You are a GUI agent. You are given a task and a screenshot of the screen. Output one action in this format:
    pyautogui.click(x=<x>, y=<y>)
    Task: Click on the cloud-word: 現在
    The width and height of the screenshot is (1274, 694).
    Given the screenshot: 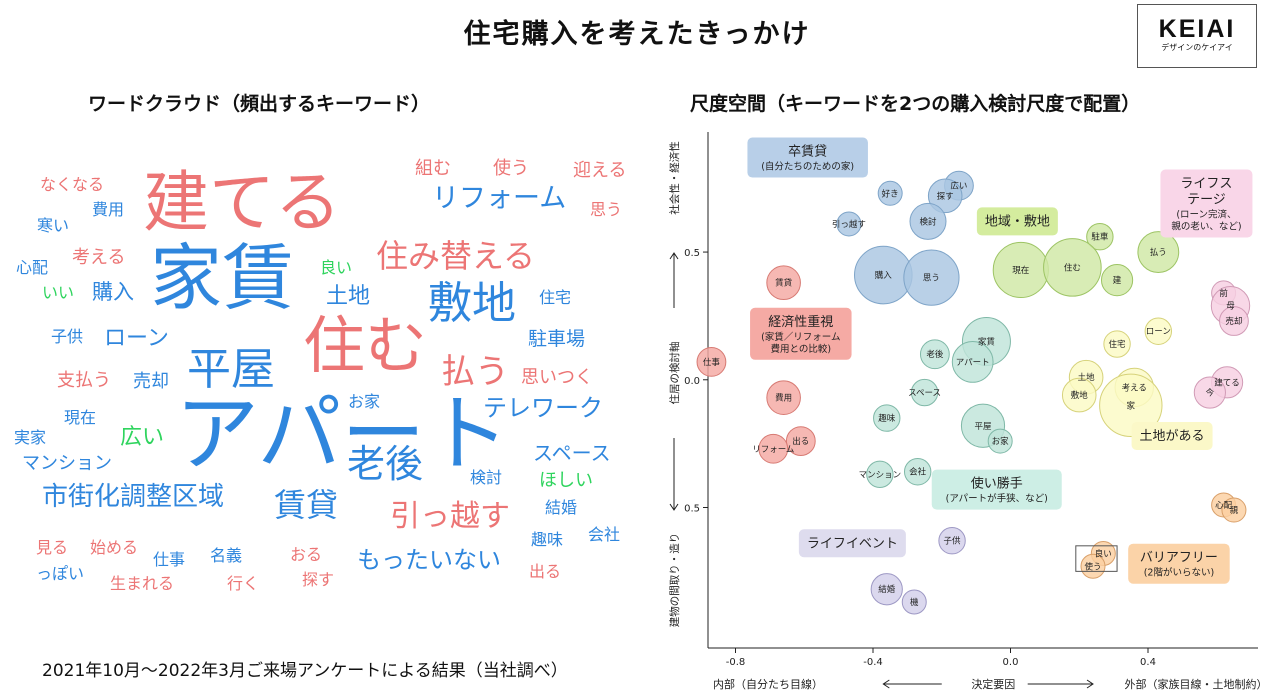 What is the action you would take?
    pyautogui.click(x=80, y=417)
    